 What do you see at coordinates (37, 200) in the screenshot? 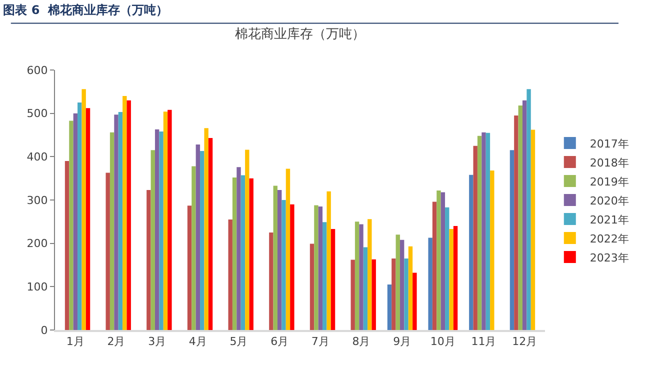
I see `y-tick-label: 300` at bounding box center [37, 200].